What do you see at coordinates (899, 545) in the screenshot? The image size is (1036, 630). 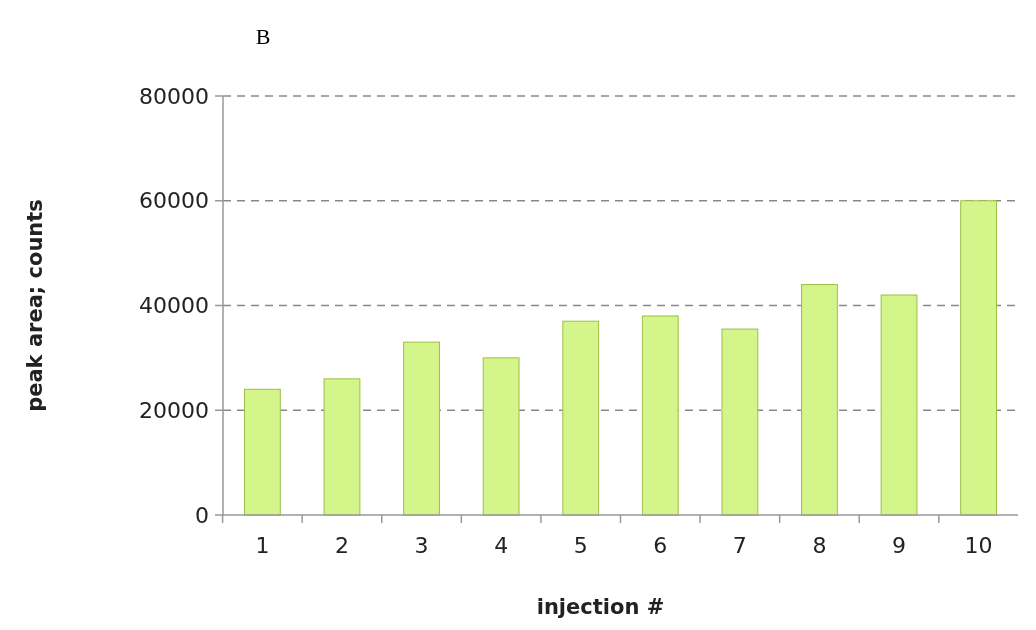 I see `x-tick-label: 9` at bounding box center [899, 545].